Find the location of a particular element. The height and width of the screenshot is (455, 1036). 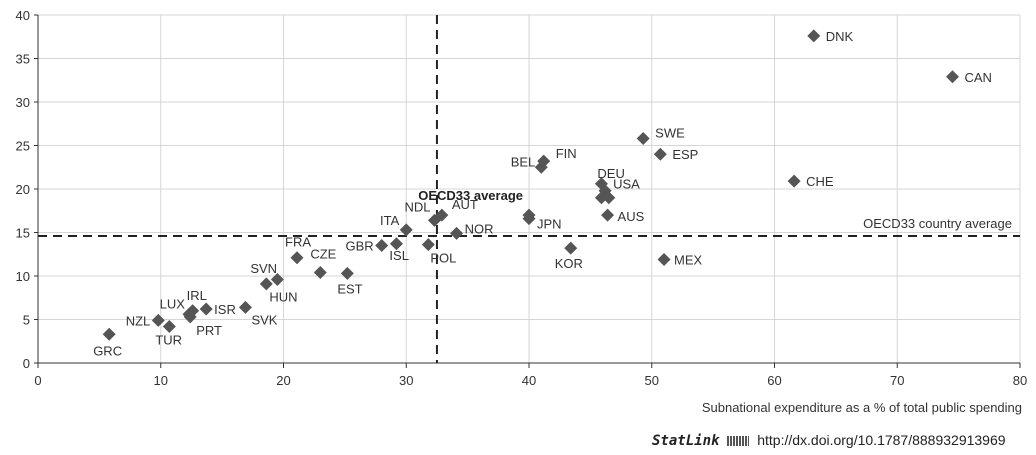

average-point-label: OECD33 average is located at coordinates (470, 195).